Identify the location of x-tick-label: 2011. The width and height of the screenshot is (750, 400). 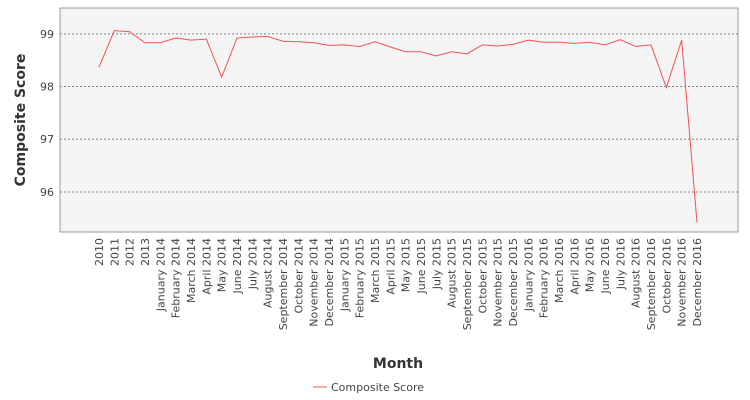
(114, 252).